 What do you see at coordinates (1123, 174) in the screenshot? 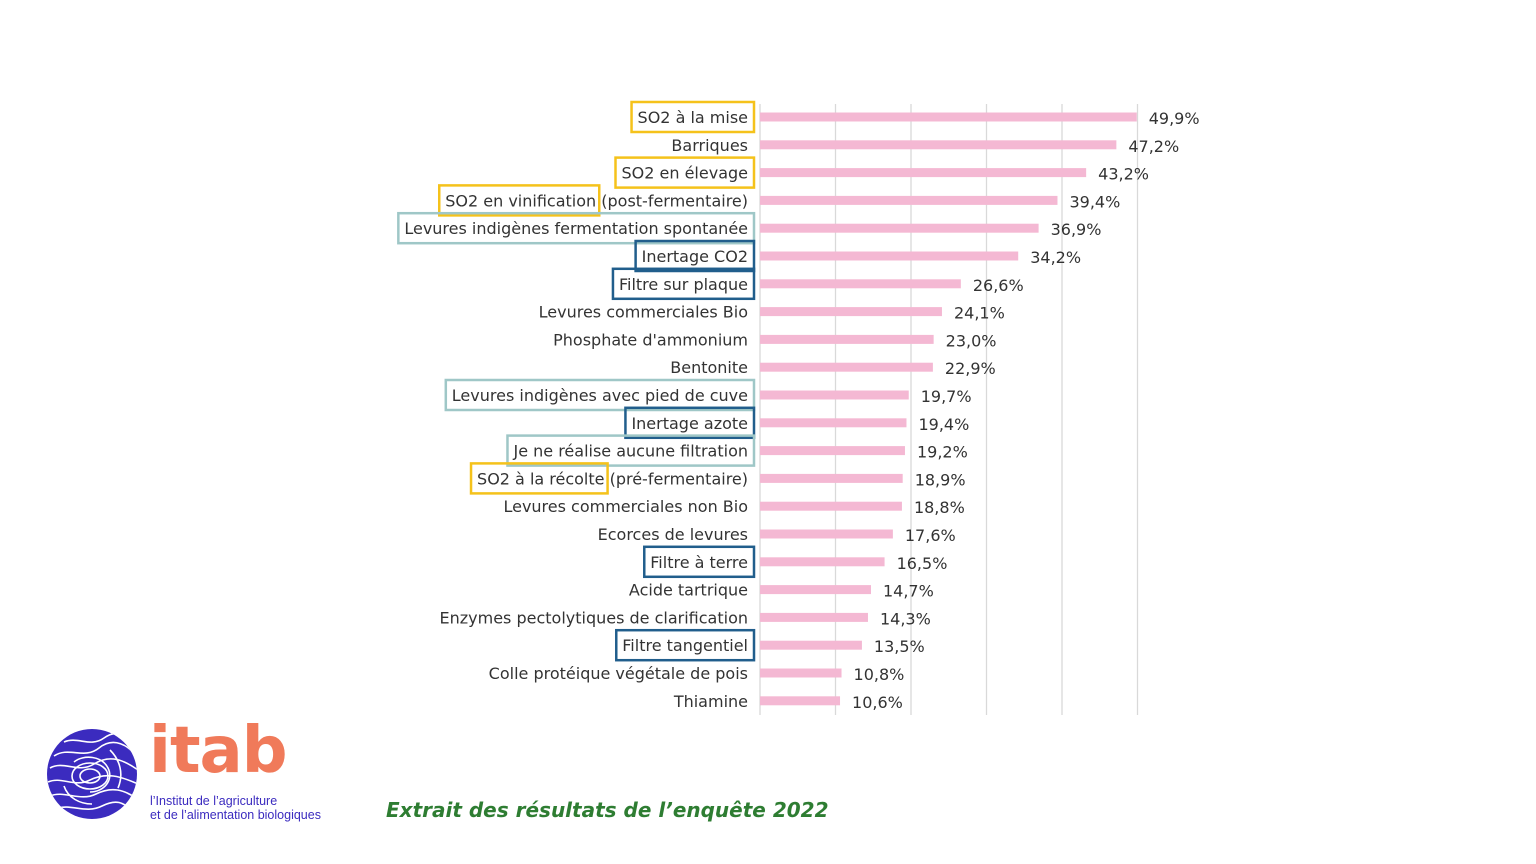
I see `value-label: 43,2%` at bounding box center [1123, 174].